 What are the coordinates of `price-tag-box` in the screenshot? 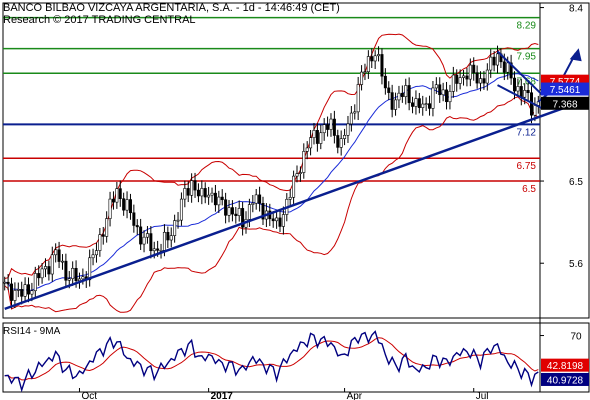 It's located at (565, 89).